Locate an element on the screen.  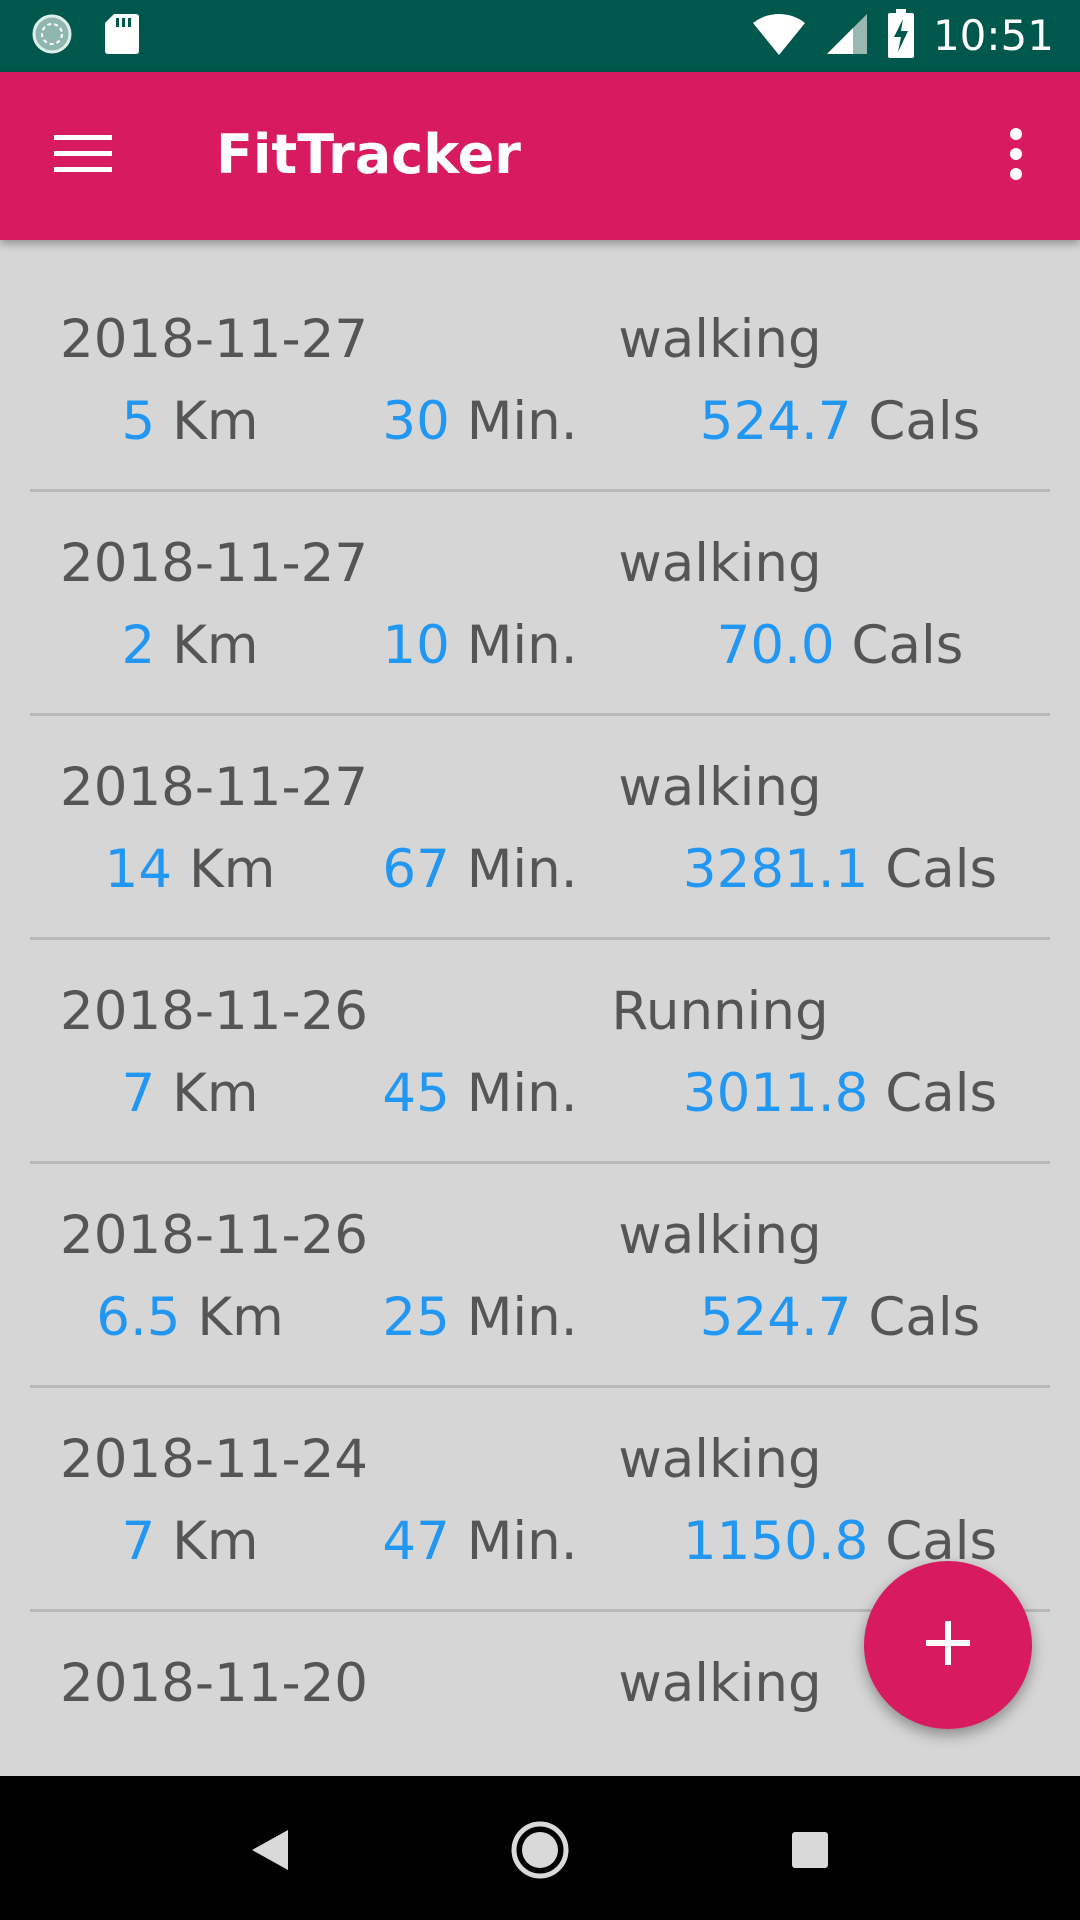
activity-distance: 6.5 Km is located at coordinates (190, 1318).